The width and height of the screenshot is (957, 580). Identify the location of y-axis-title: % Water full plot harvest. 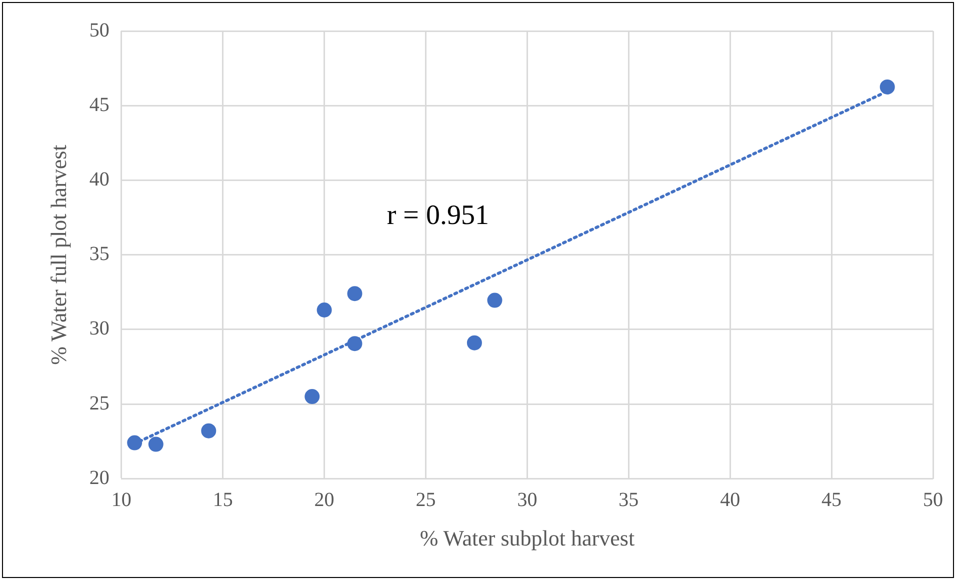
(58, 254).